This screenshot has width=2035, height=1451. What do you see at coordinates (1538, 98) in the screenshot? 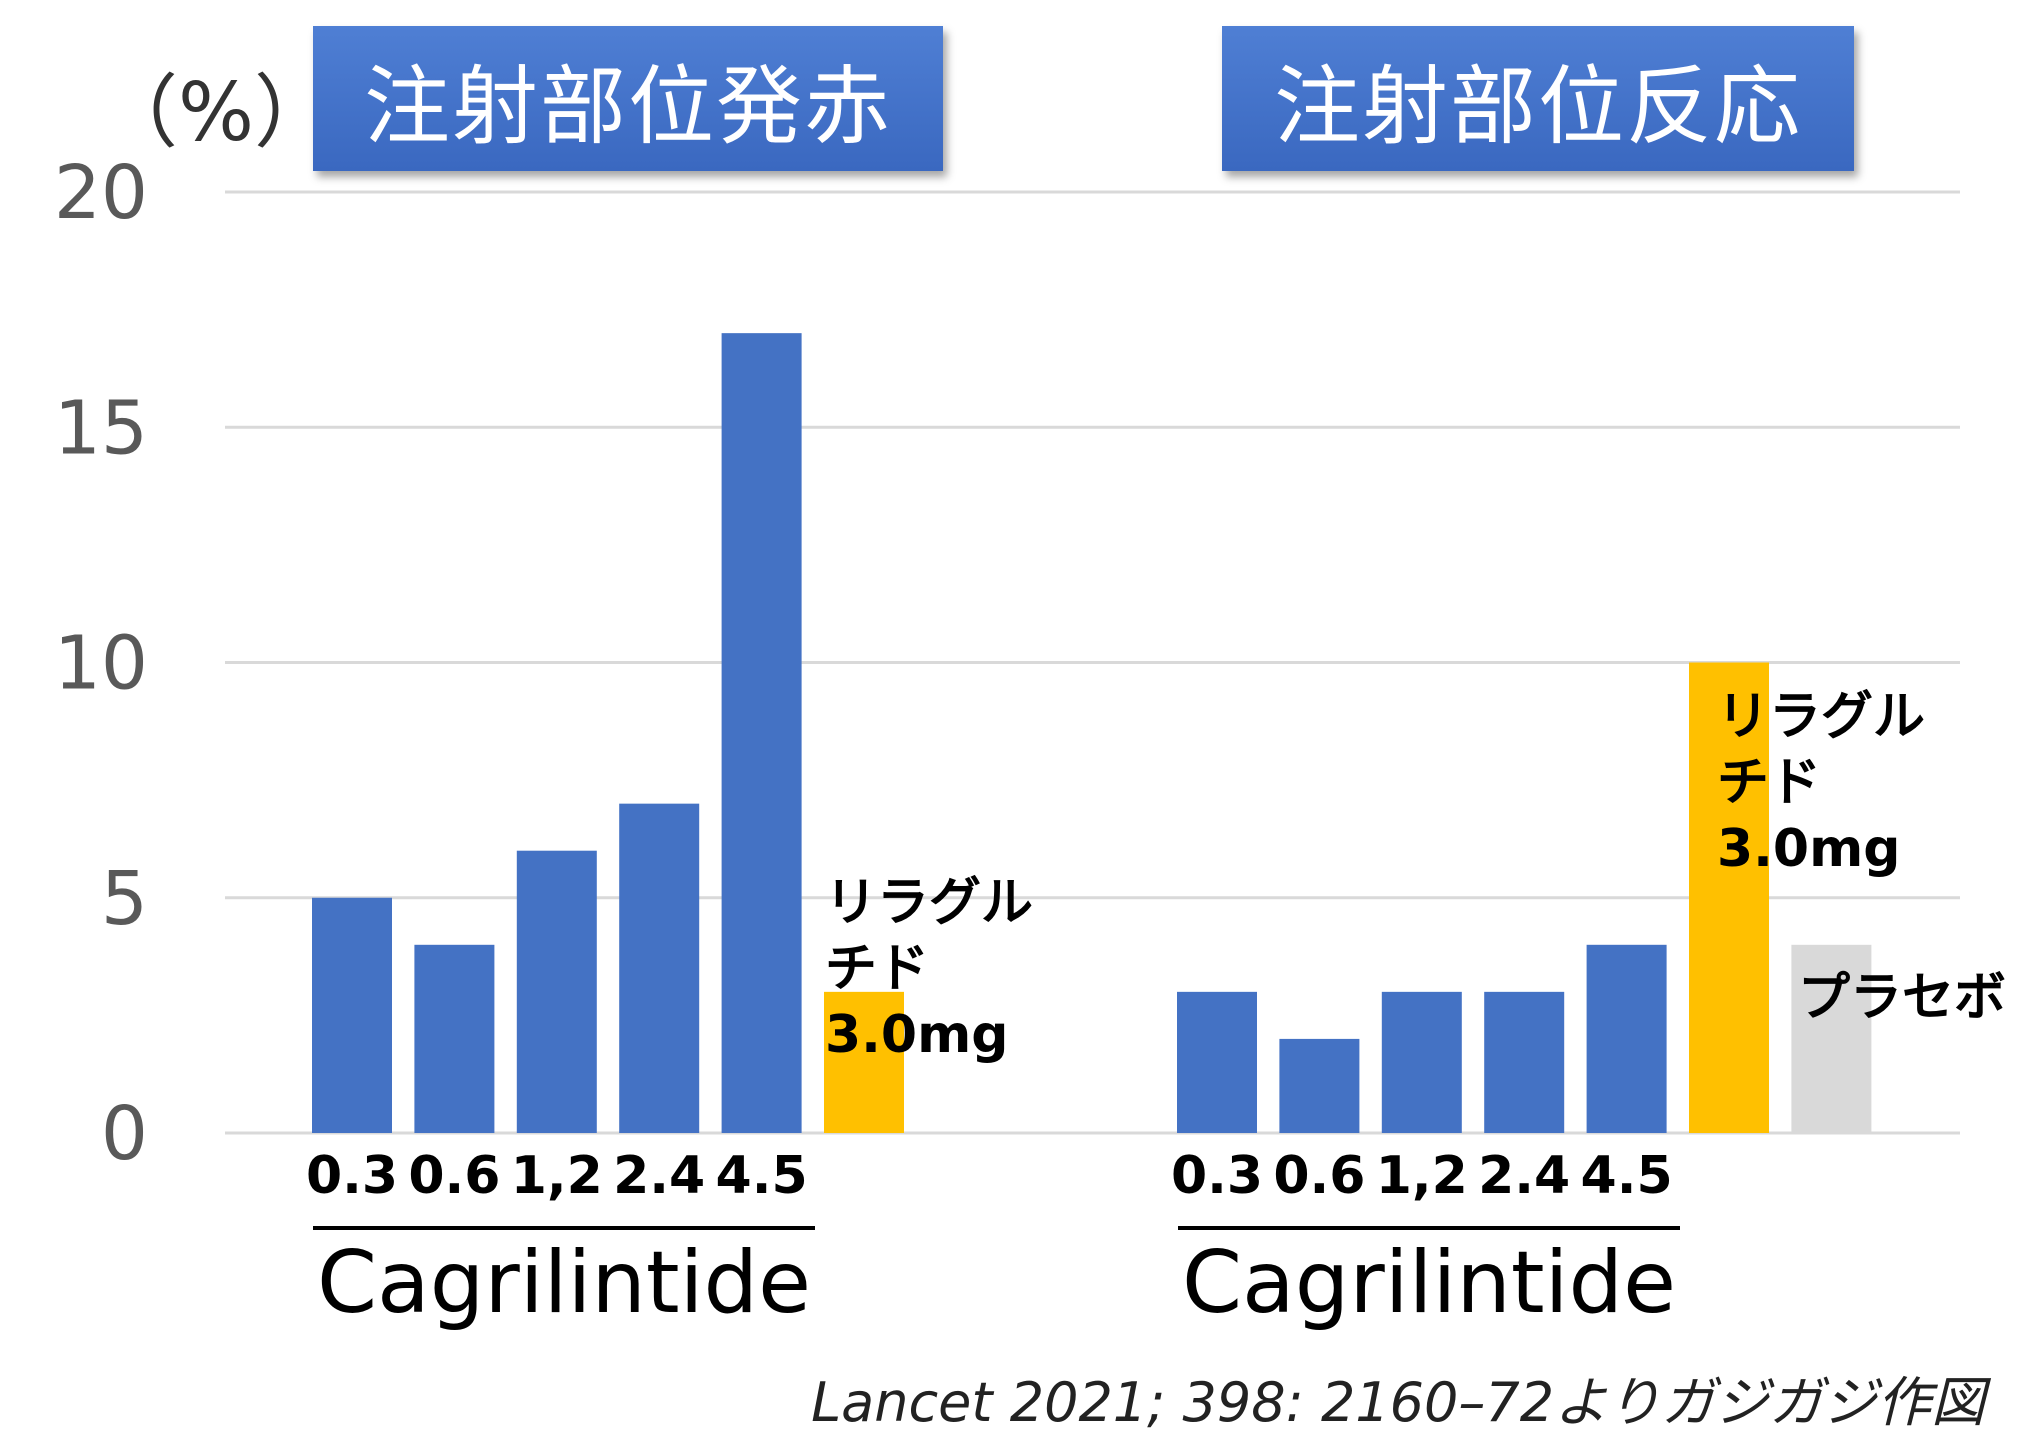
I see `panel-2-title: 注射部位反応` at bounding box center [1538, 98].